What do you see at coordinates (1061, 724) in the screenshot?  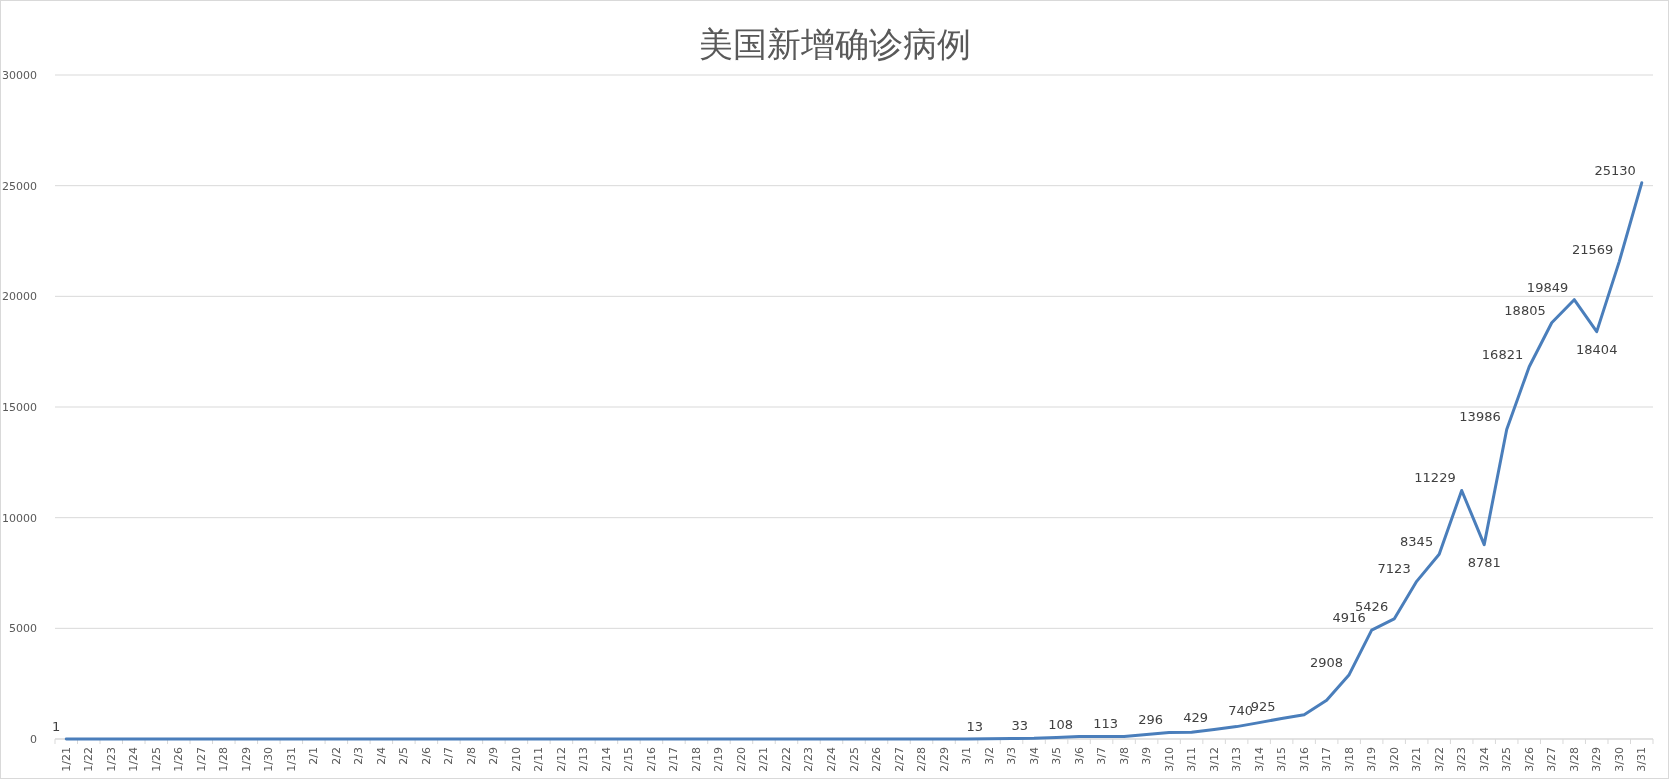 I see `data-label: 108` at bounding box center [1061, 724].